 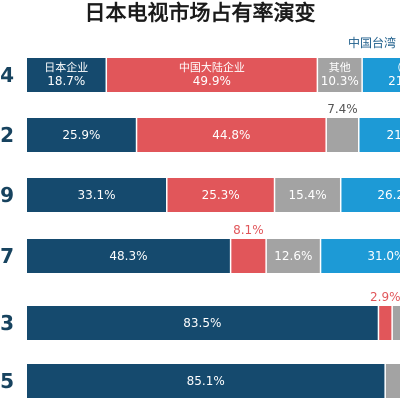 What do you see at coordinates (66, 81) in the screenshot?
I see `value-label: 18.7%` at bounding box center [66, 81].